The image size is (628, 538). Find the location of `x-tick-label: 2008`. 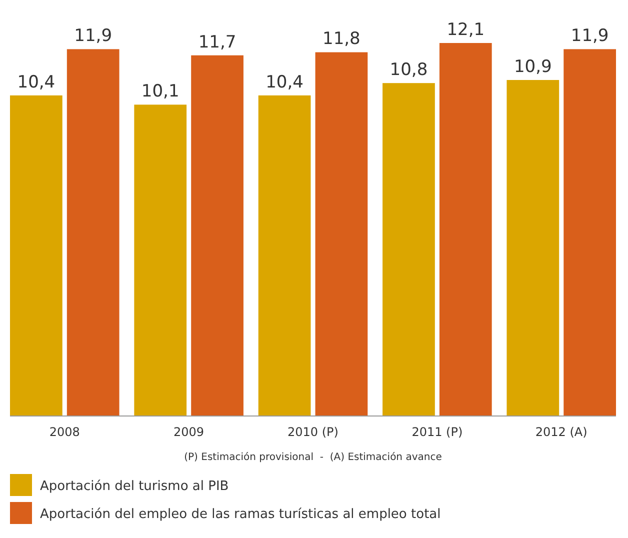

x-tick-label: 2008 is located at coordinates (64, 432).